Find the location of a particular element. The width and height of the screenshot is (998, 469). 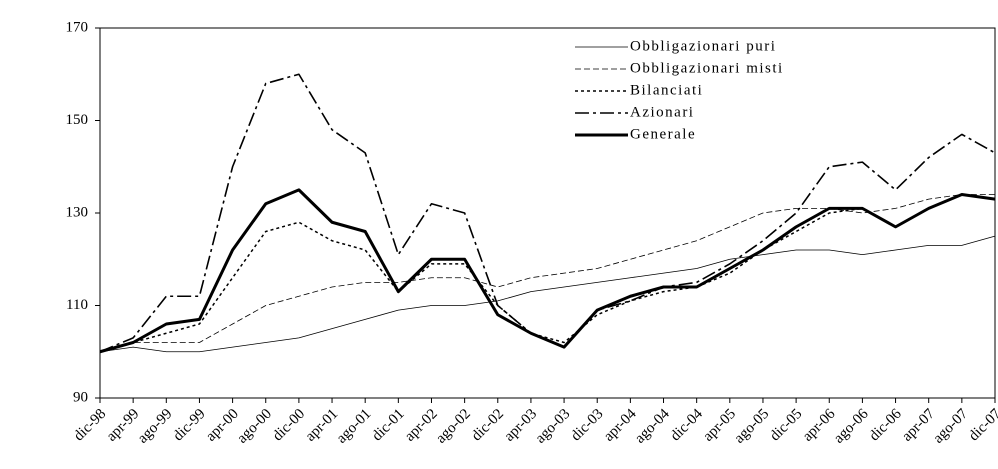

x-tick-label: ago-00 is located at coordinates (254, 426).